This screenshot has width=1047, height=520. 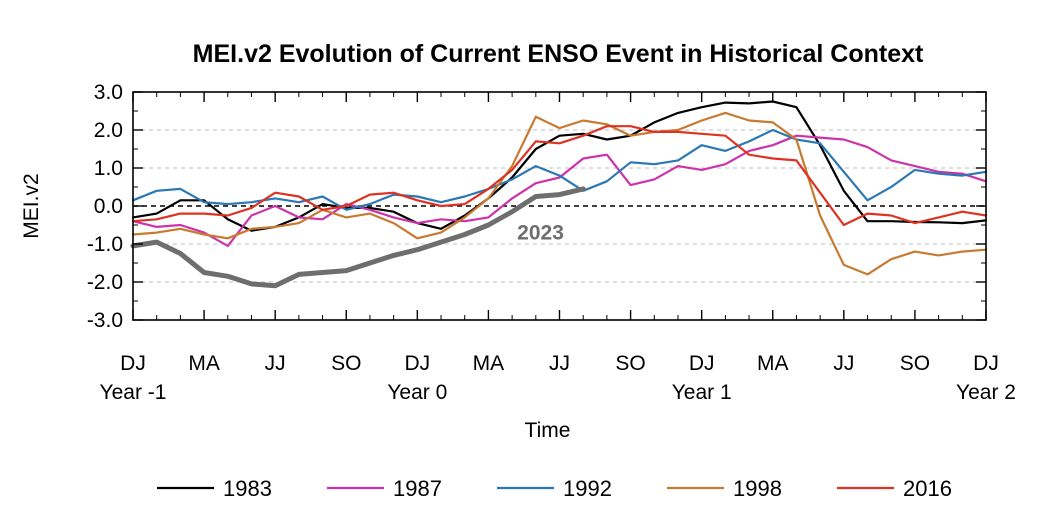 I want to click on x-tick-sublabel: Year 2, so click(x=986, y=392).